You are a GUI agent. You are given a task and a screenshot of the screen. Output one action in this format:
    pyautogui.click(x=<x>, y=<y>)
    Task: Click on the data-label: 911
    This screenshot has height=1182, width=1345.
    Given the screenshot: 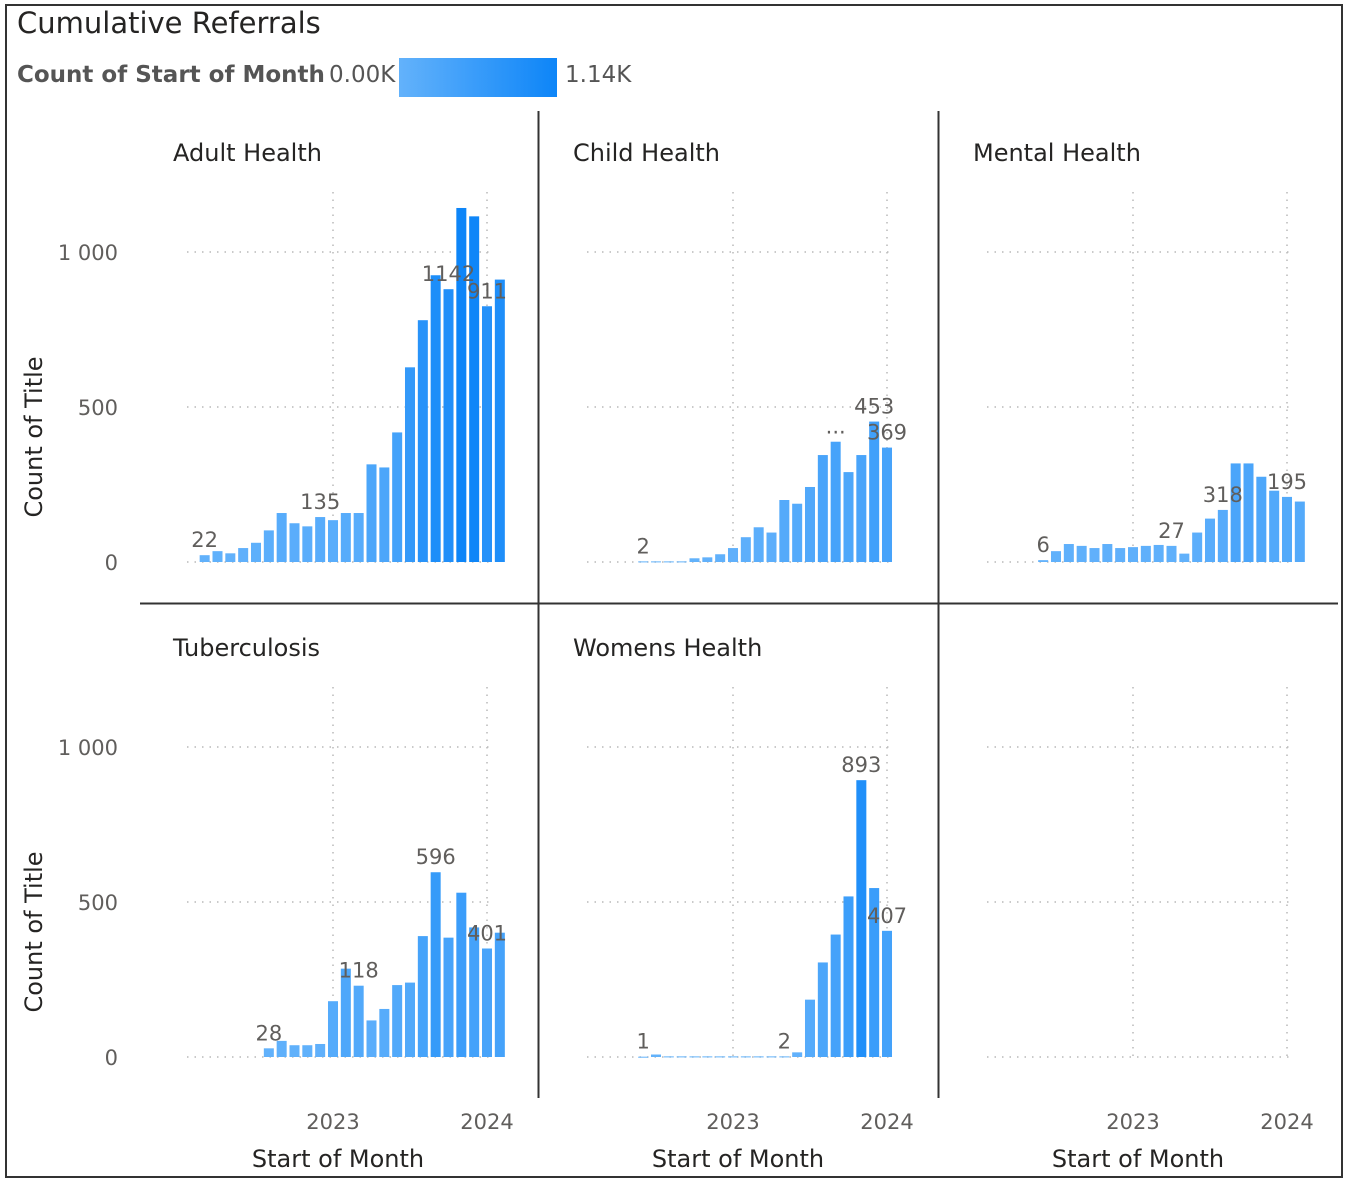 What is the action you would take?
    pyautogui.click(x=487, y=291)
    